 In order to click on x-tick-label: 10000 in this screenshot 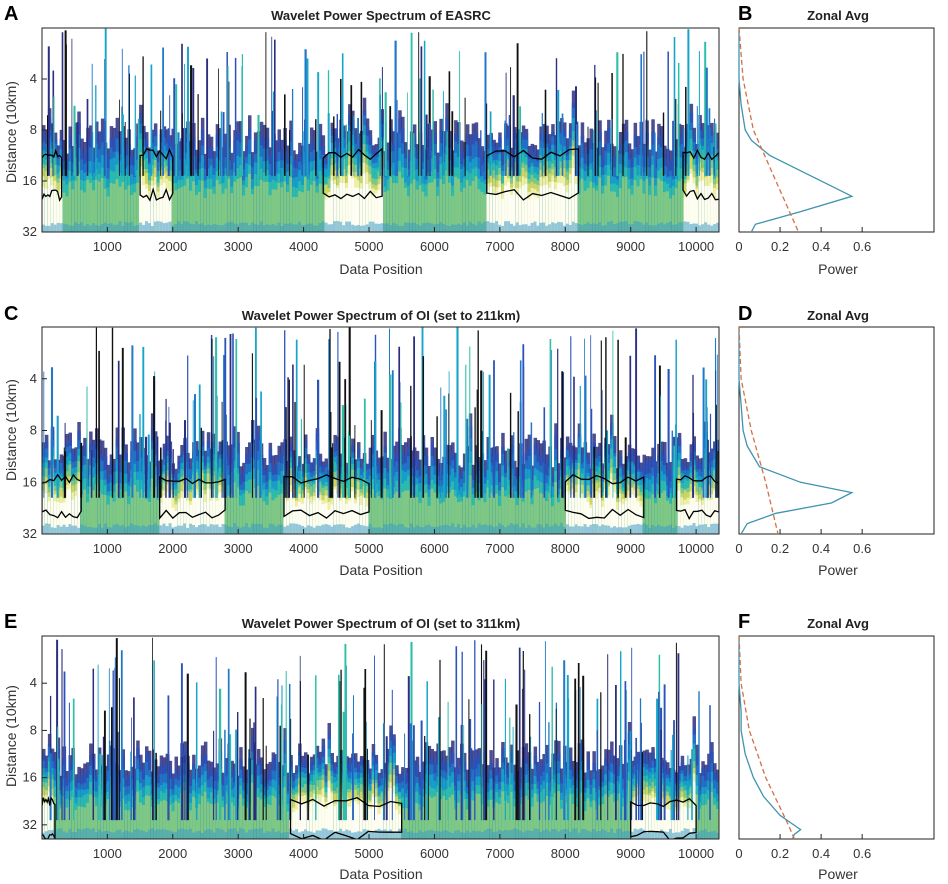, I will do `click(696, 246)`.